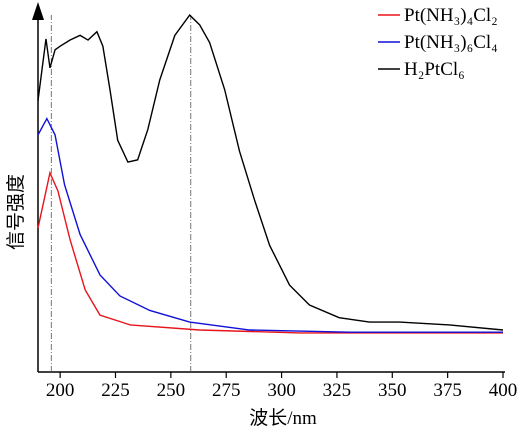  Describe the element at coordinates (447, 390) in the screenshot. I see `x-tick-label: 375` at that location.